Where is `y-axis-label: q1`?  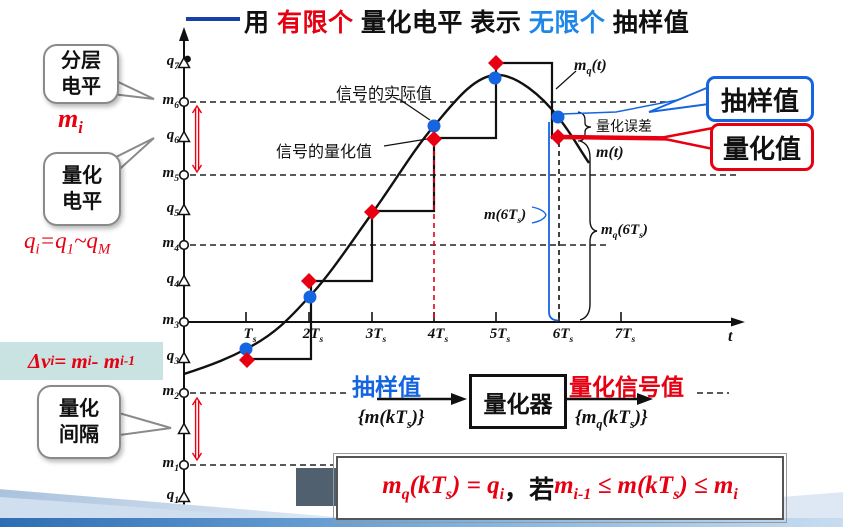 y-axis-label: q1 is located at coordinates (172, 496).